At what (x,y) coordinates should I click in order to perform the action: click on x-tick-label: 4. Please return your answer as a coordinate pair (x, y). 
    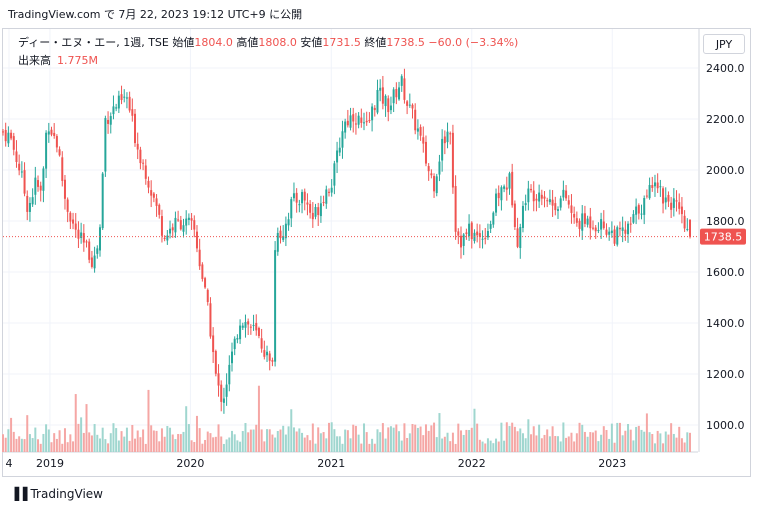
    Looking at the image, I should click on (9, 463).